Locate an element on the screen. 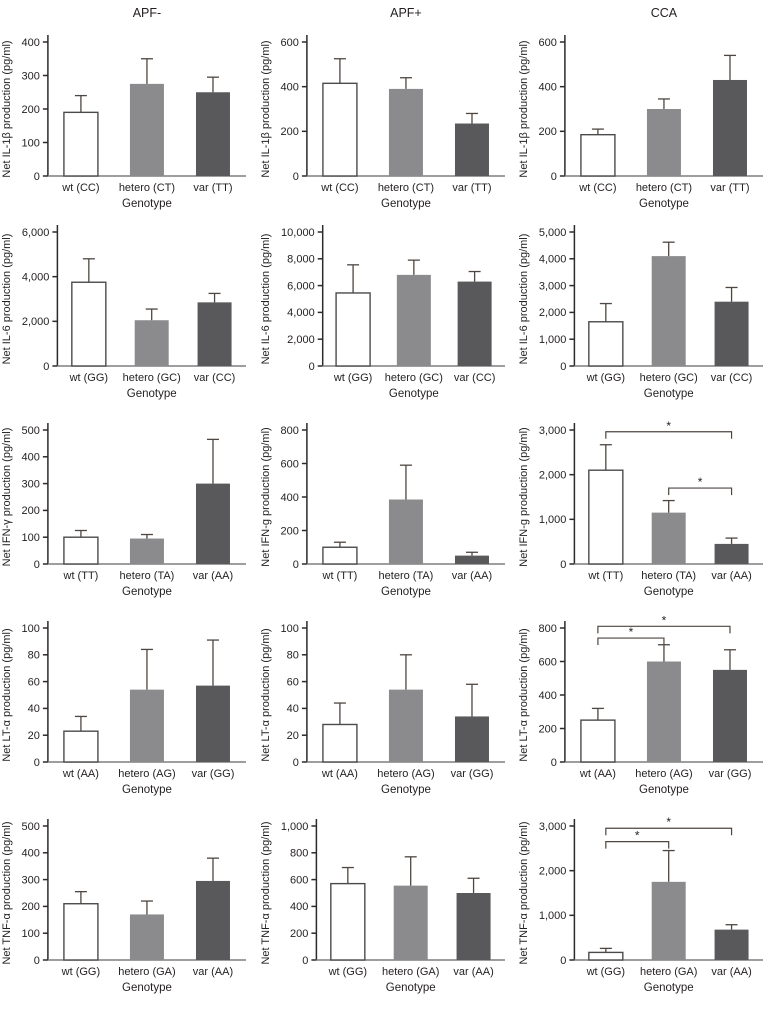  category-label: wt (AA) is located at coordinates (80, 774).